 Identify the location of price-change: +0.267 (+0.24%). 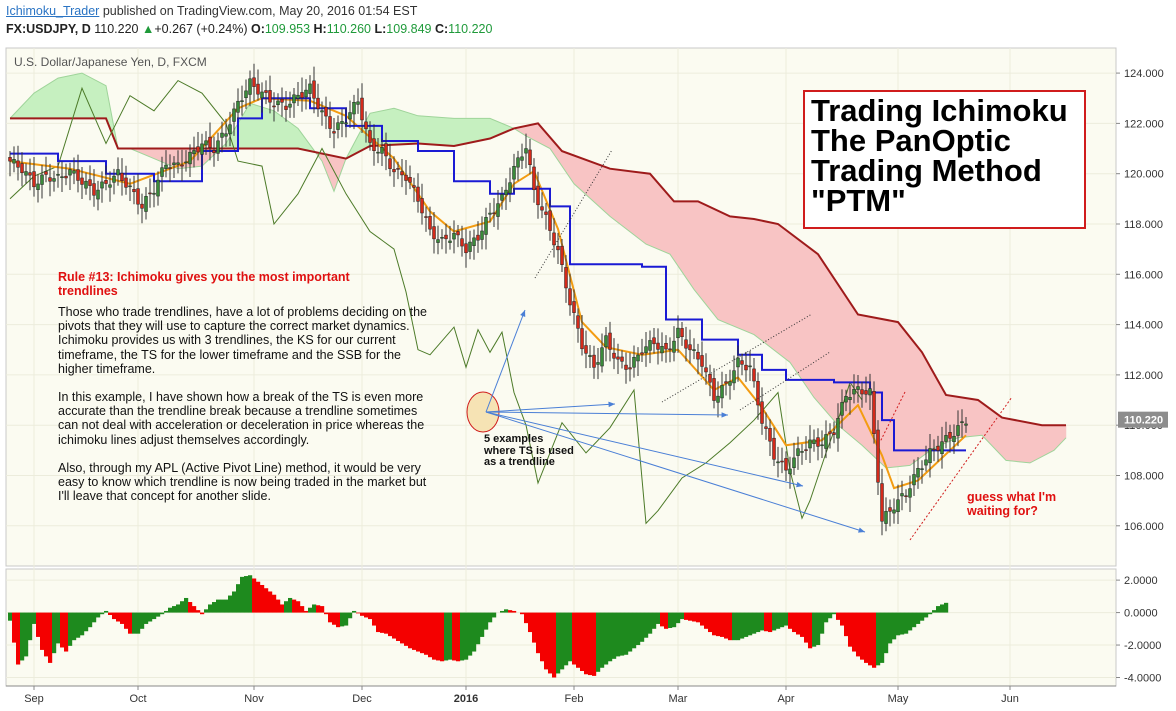
(201, 29).